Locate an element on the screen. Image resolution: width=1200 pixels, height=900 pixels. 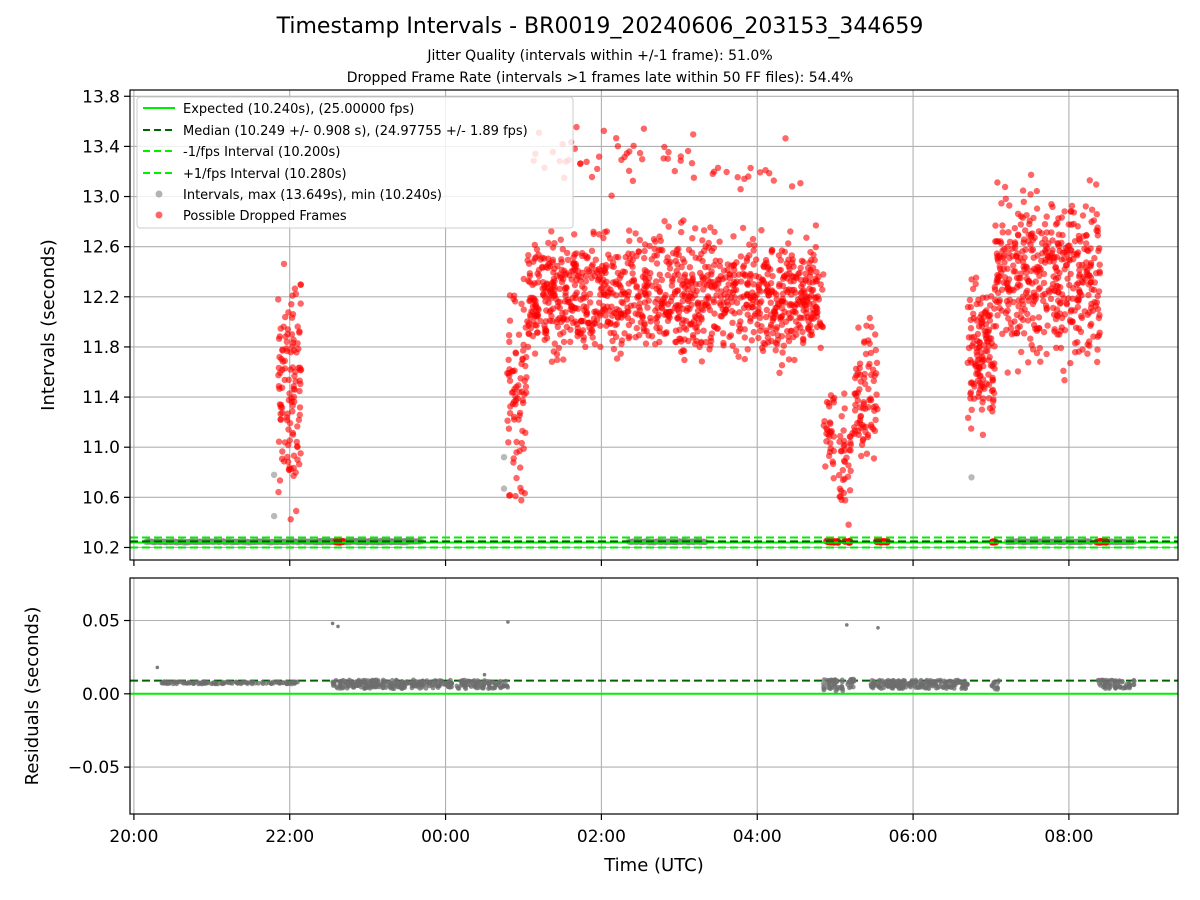
top-y-tick-label: 10.2 is located at coordinates (101, 548).